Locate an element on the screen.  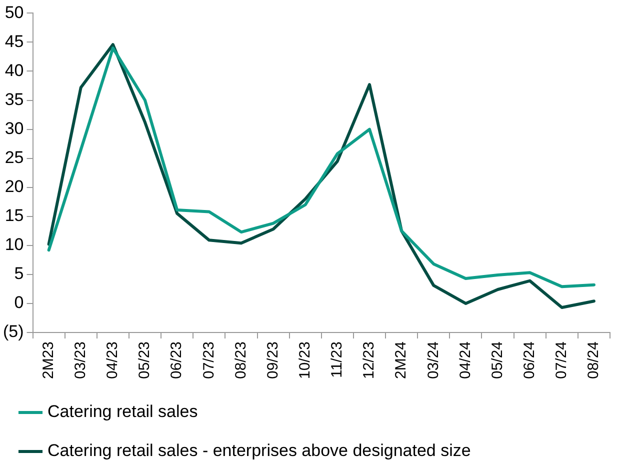
x-tick-label: 05/23 is located at coordinates (145, 360).